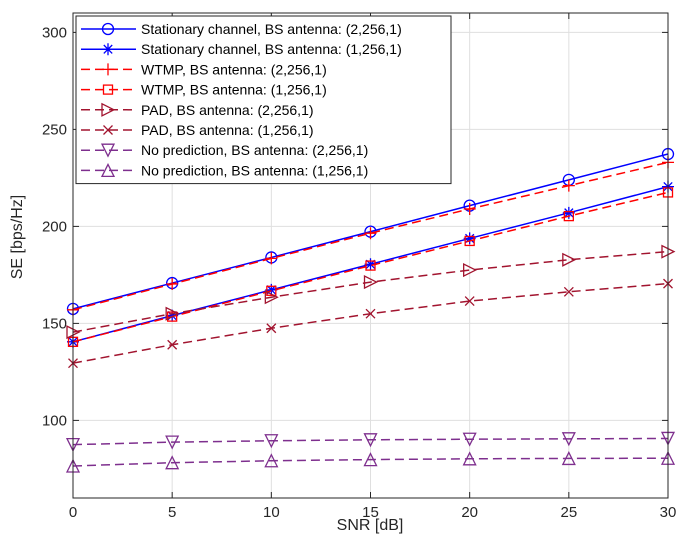 The height and width of the screenshot is (535, 692). Describe the element at coordinates (234, 69) in the screenshot. I see `legend-label: WTMP, BS antenna: (2,256,1)` at that location.